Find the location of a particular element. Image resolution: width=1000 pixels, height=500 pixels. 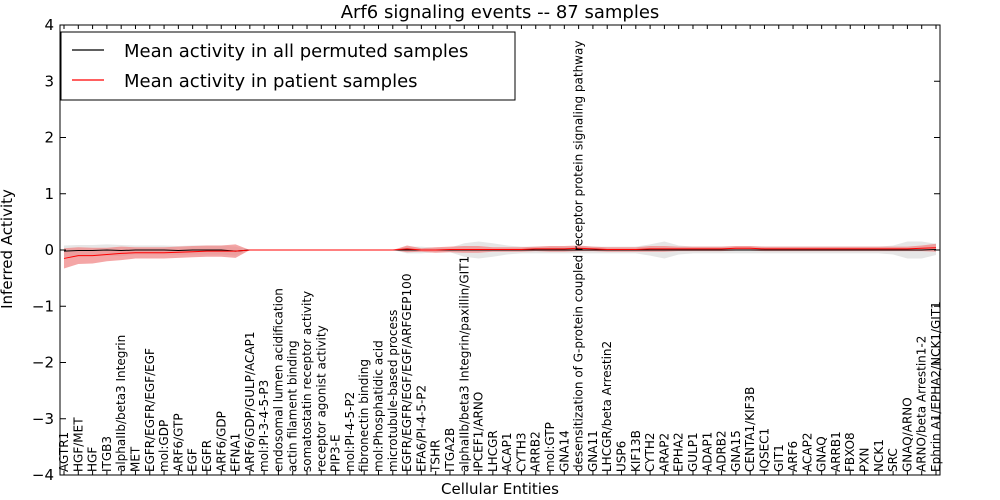

x-tick-label: endosomal lumen acidification is located at coordinates (278, 380).